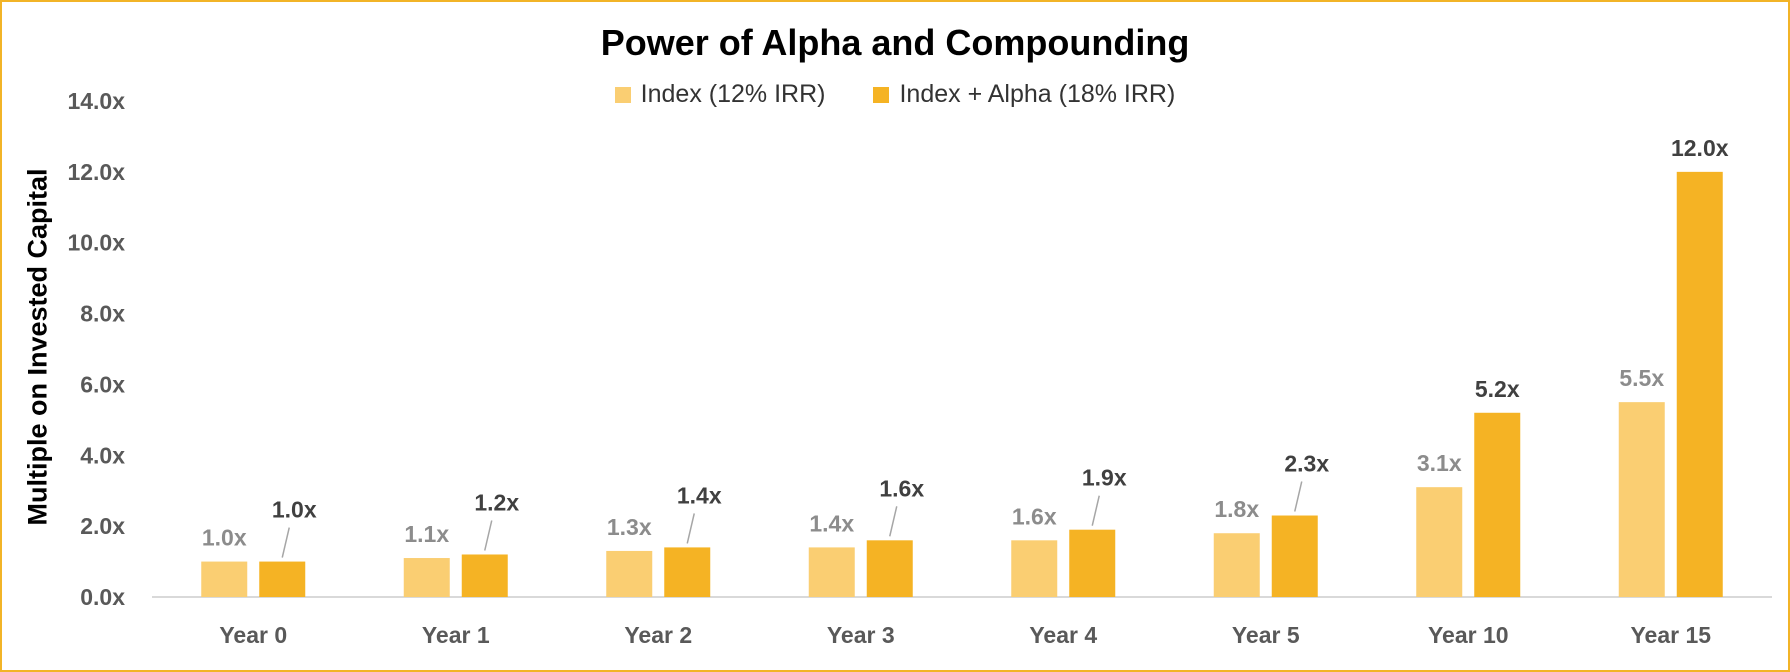 The height and width of the screenshot is (672, 1790). What do you see at coordinates (1104, 478) in the screenshot?
I see `data-label-index-alpha: 1.9x` at bounding box center [1104, 478].